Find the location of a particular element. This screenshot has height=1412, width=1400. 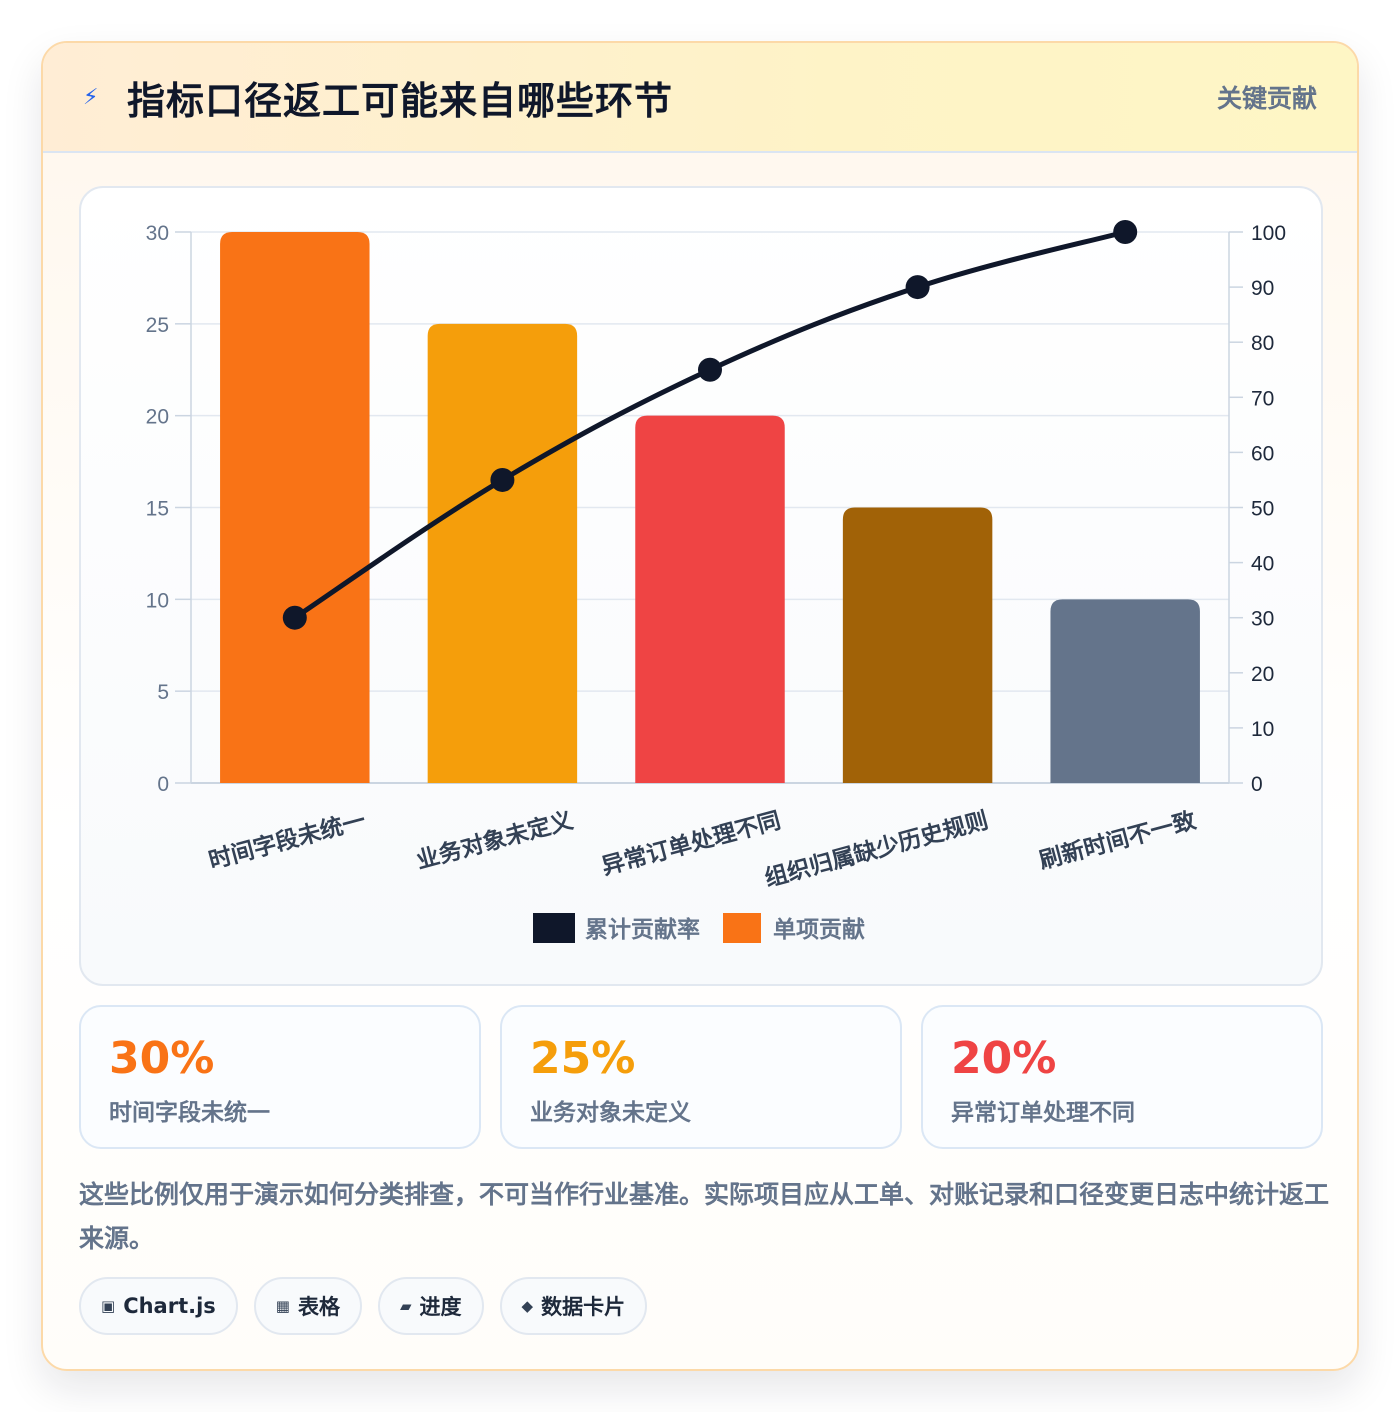

tag-chartjs: ▣ Chart.js is located at coordinates (158, 1306).